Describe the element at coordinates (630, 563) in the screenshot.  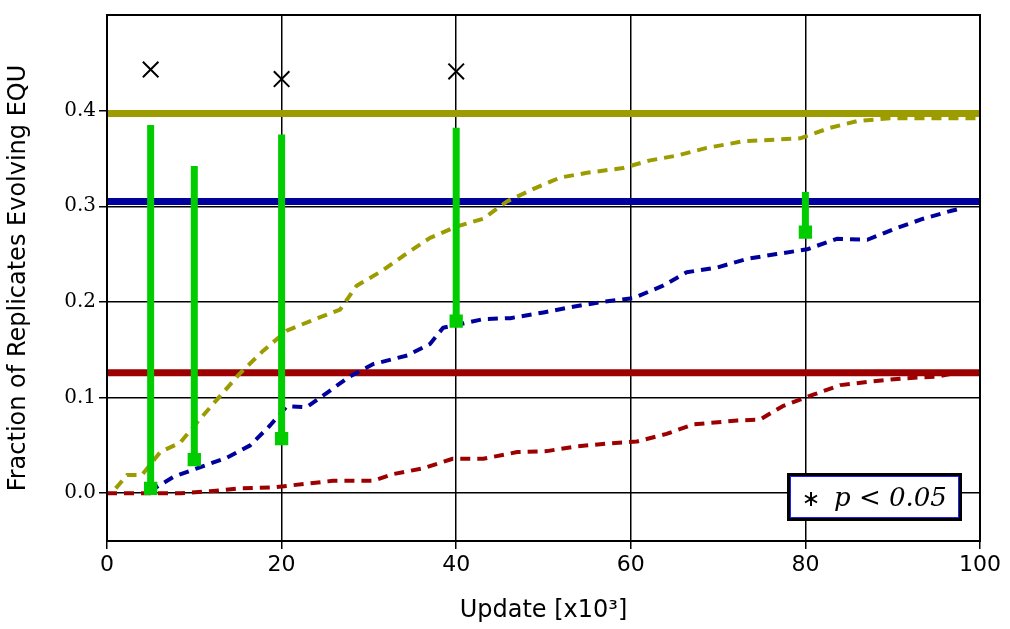
I see `x-tick-label: 60` at that location.